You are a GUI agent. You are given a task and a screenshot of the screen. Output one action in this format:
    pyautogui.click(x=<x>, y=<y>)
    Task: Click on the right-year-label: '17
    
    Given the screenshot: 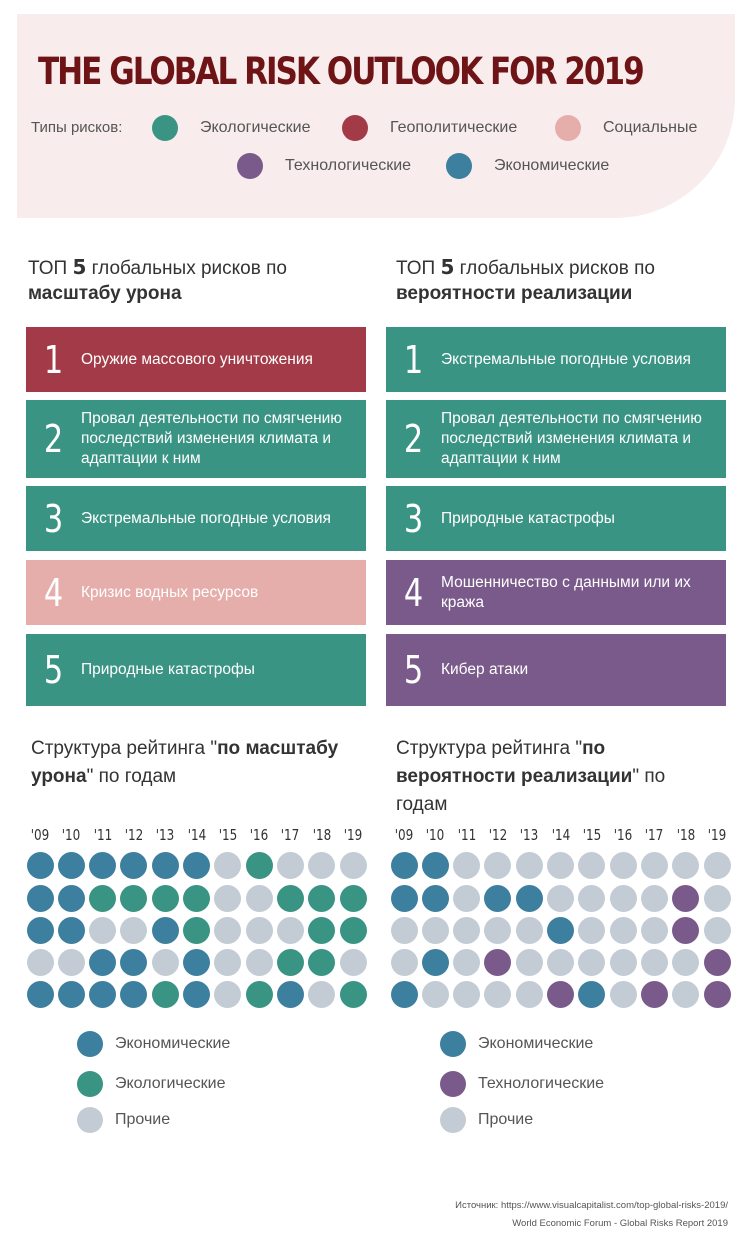 What is the action you would take?
    pyautogui.click(x=654, y=835)
    